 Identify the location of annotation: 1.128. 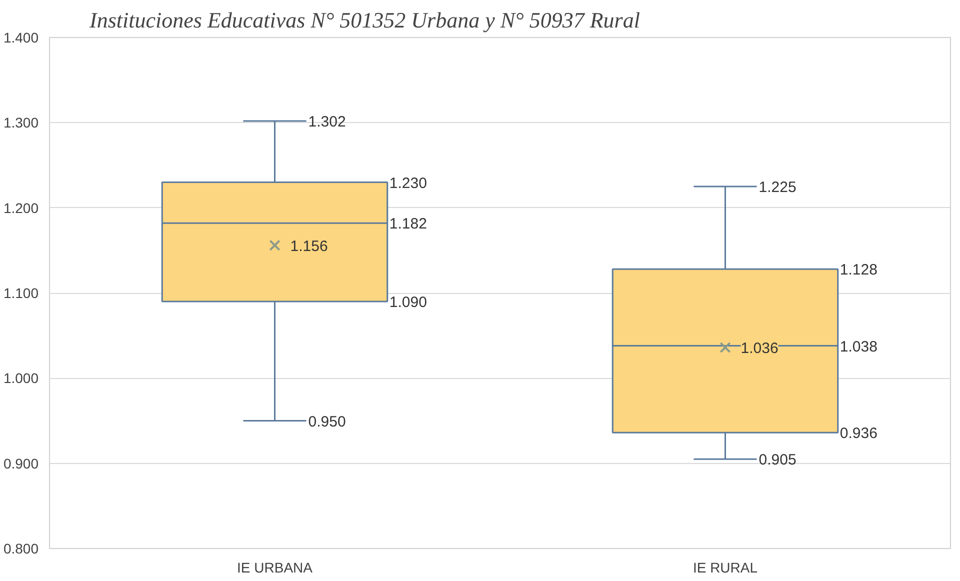
(859, 270).